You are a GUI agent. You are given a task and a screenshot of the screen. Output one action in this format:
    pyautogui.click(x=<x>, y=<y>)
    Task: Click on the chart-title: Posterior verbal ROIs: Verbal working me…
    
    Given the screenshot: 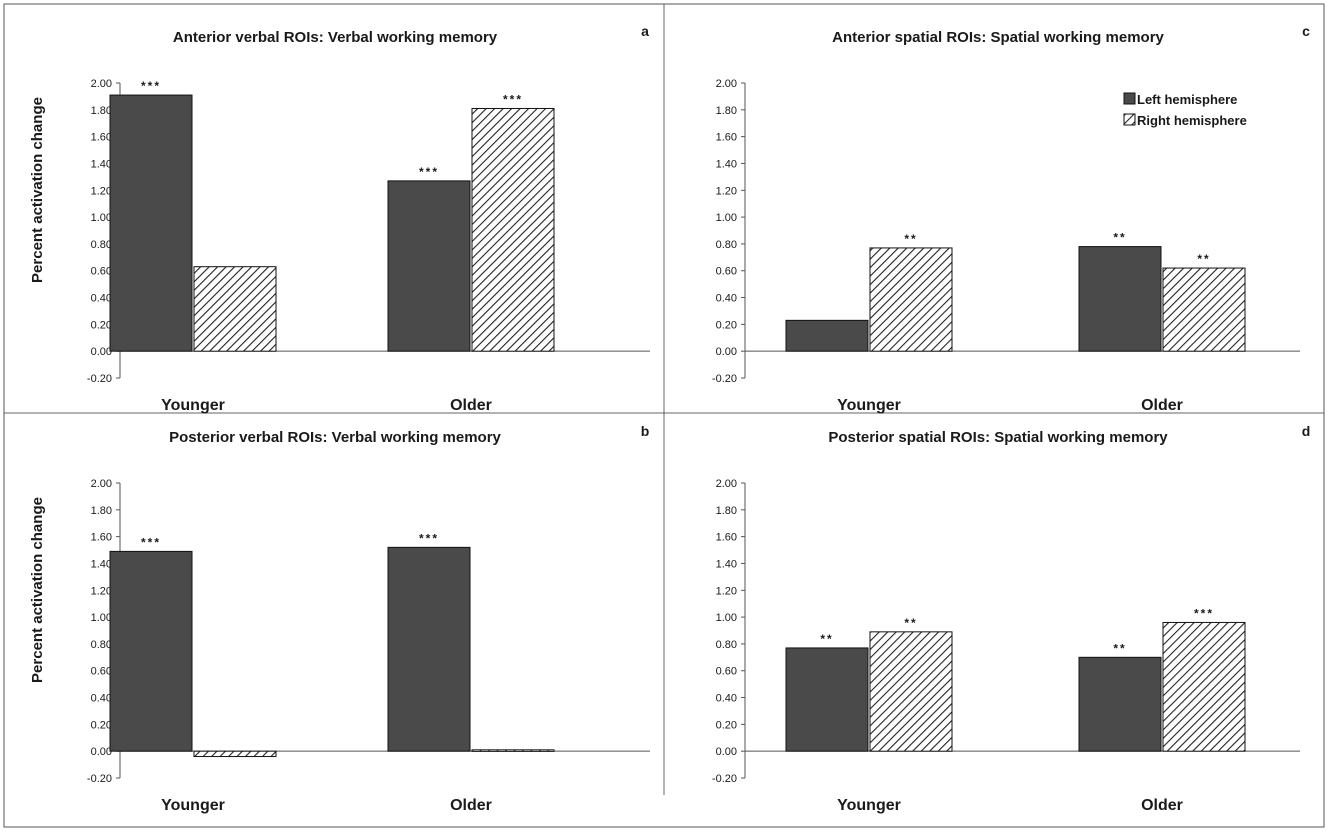 What is the action you would take?
    pyautogui.click(x=335, y=437)
    